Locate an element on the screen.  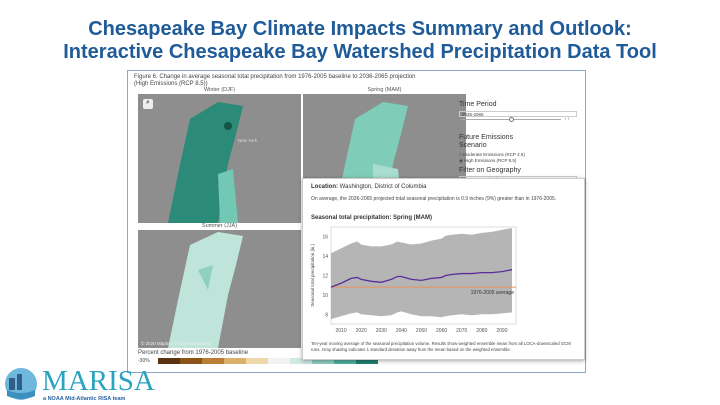
x-tick-label: 2090 is located at coordinates (501, 331).